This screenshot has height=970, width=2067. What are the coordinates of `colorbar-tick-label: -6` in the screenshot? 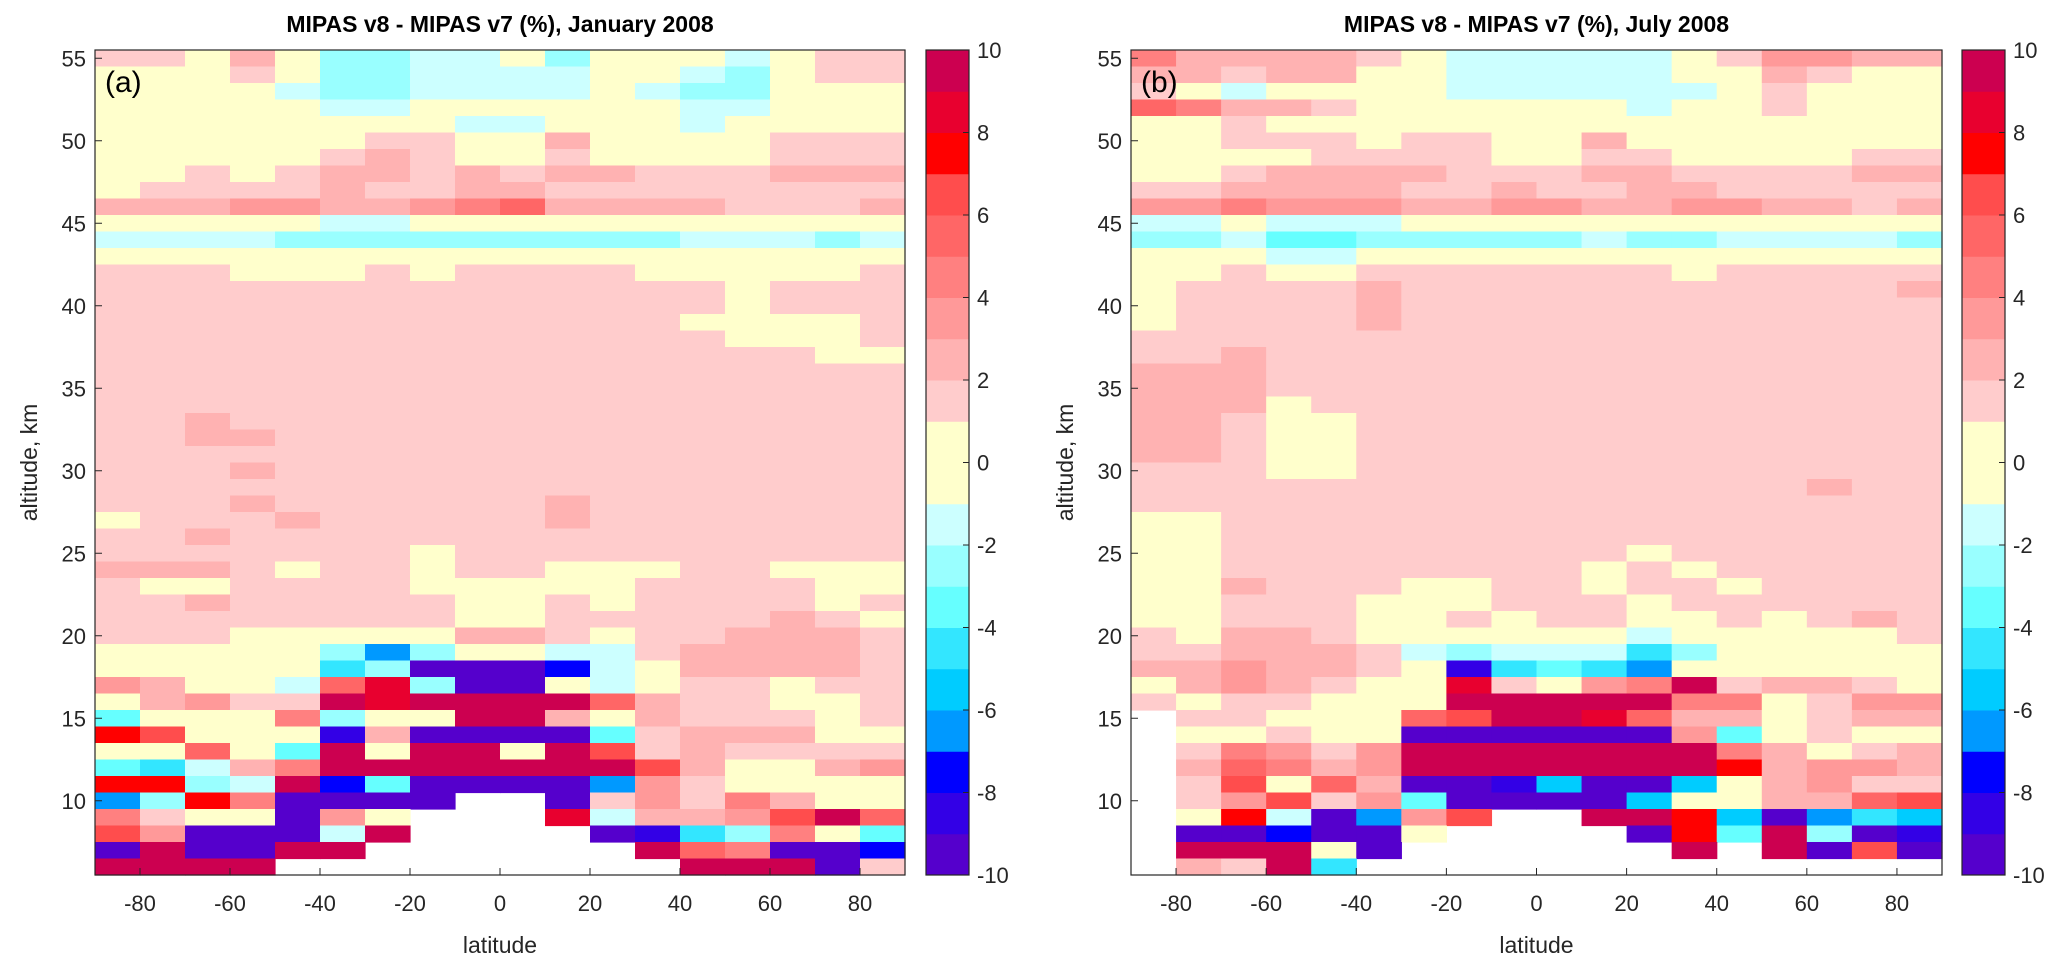 It's located at (987, 710).